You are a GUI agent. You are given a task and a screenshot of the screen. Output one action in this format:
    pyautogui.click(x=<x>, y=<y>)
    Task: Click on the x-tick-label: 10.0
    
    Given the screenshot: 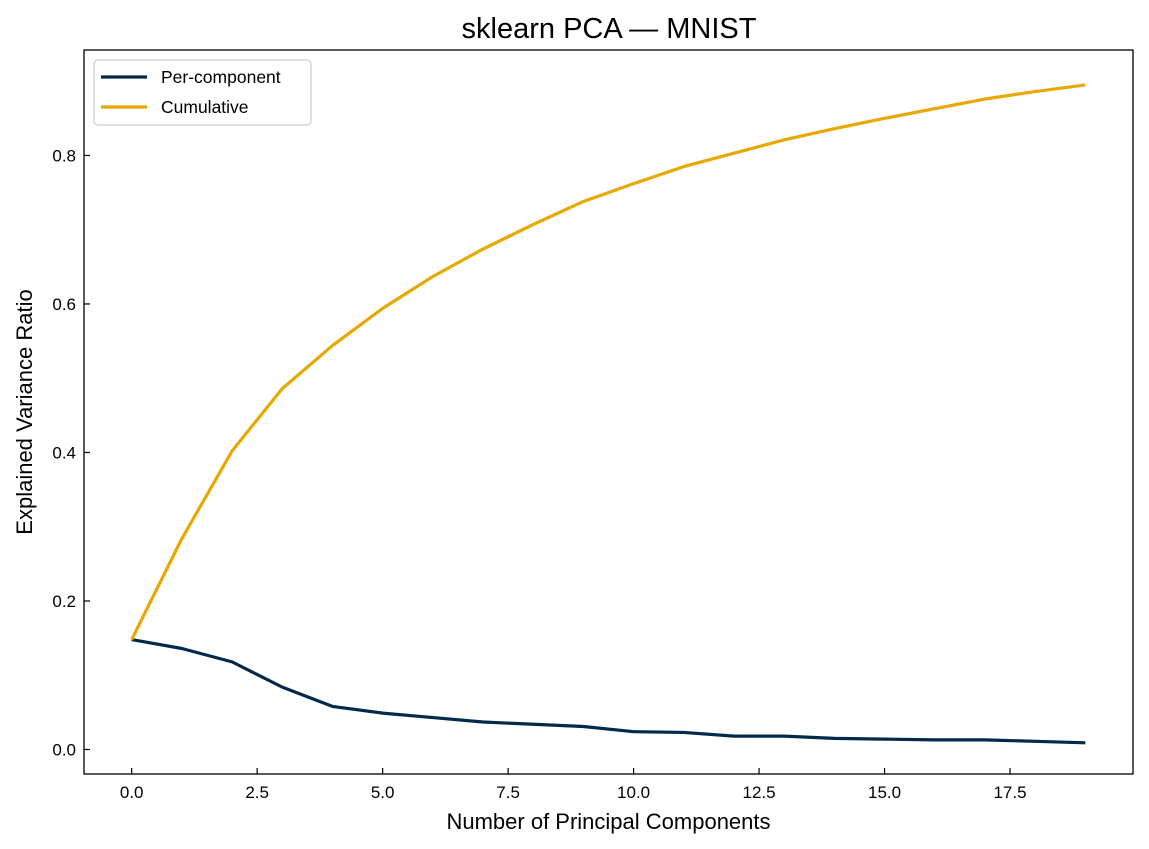 What is the action you would take?
    pyautogui.click(x=633, y=792)
    